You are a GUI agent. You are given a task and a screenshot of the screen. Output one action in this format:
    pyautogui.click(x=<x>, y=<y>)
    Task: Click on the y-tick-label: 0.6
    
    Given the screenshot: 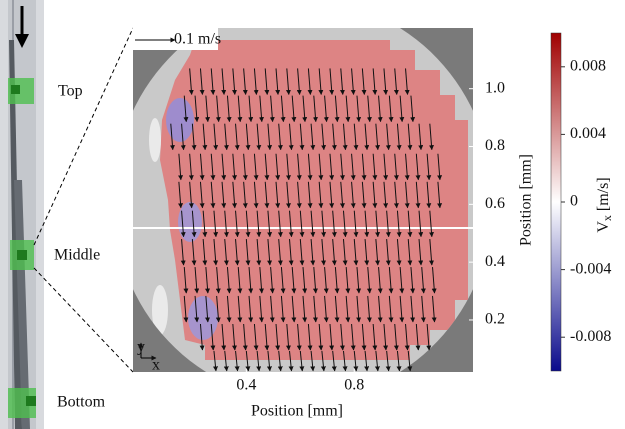 What is the action you would take?
    pyautogui.click(x=495, y=203)
    